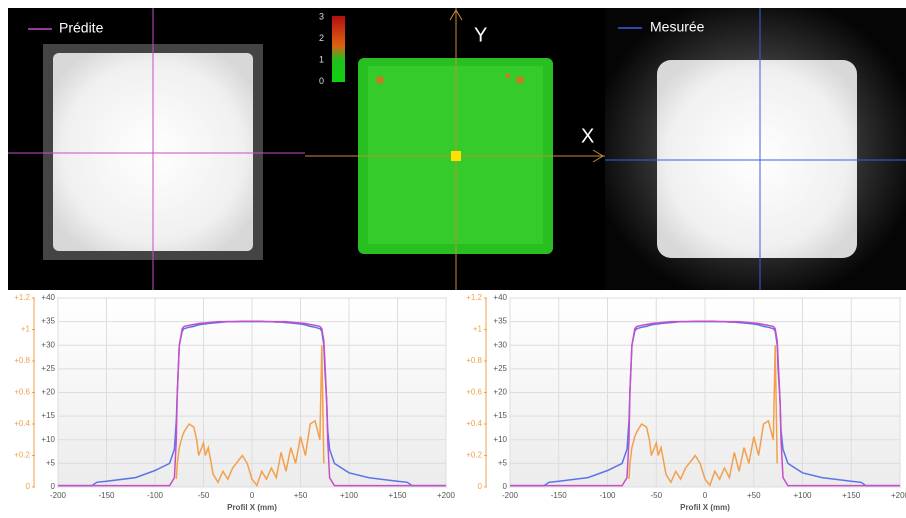 The image size is (906, 518). Describe the element at coordinates (757, 159) in the screenshot. I see `measured-field` at that location.